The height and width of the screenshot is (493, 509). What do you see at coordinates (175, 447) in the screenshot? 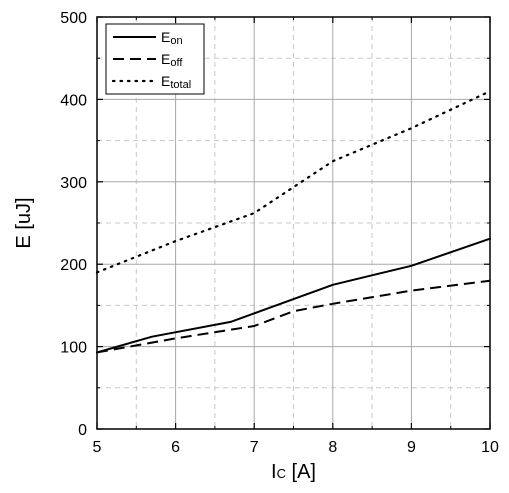
I see `x-tick-label: 6` at bounding box center [175, 447].